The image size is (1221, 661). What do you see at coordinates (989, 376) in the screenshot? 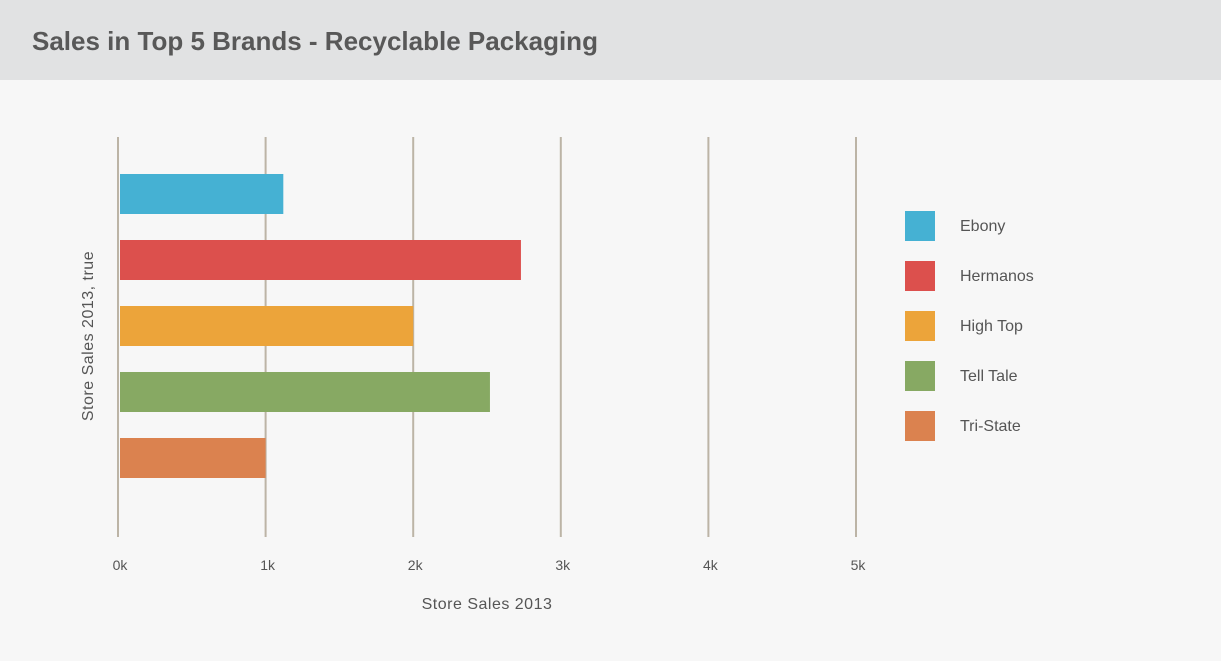
I see `legend-label: Tell Tale` at bounding box center [989, 376].